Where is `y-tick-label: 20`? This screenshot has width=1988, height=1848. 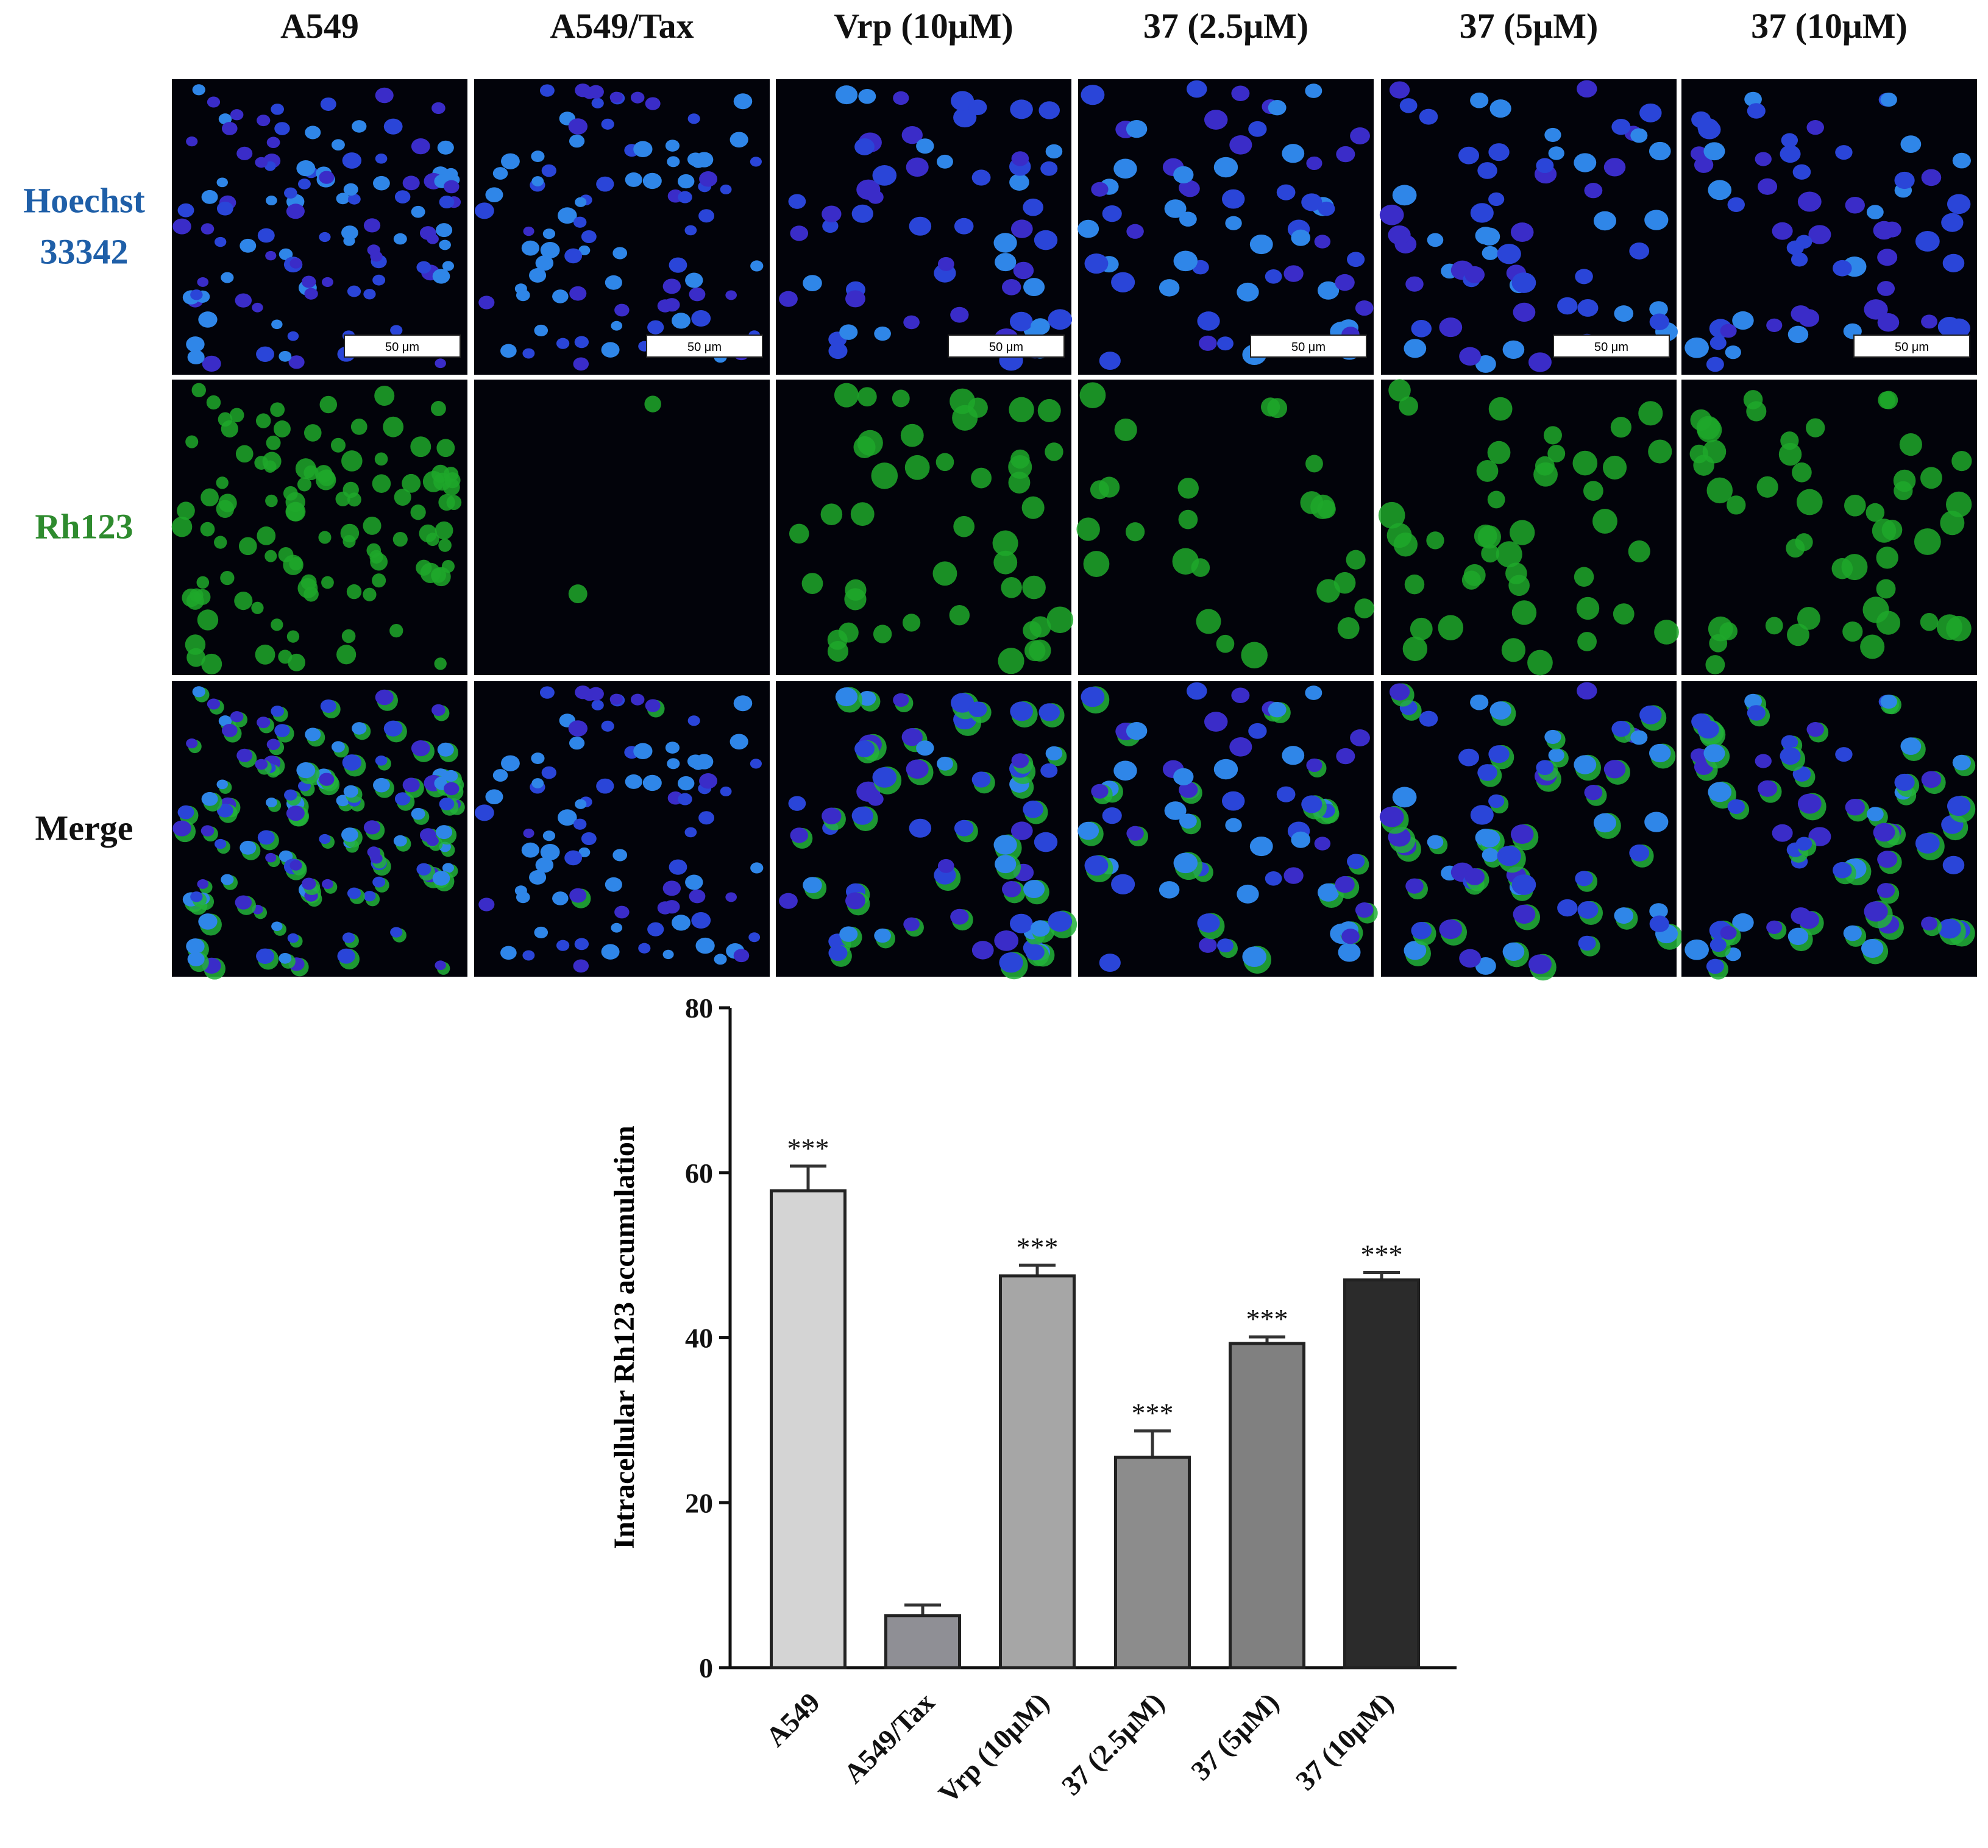 y-tick-label: 20 is located at coordinates (699, 1502).